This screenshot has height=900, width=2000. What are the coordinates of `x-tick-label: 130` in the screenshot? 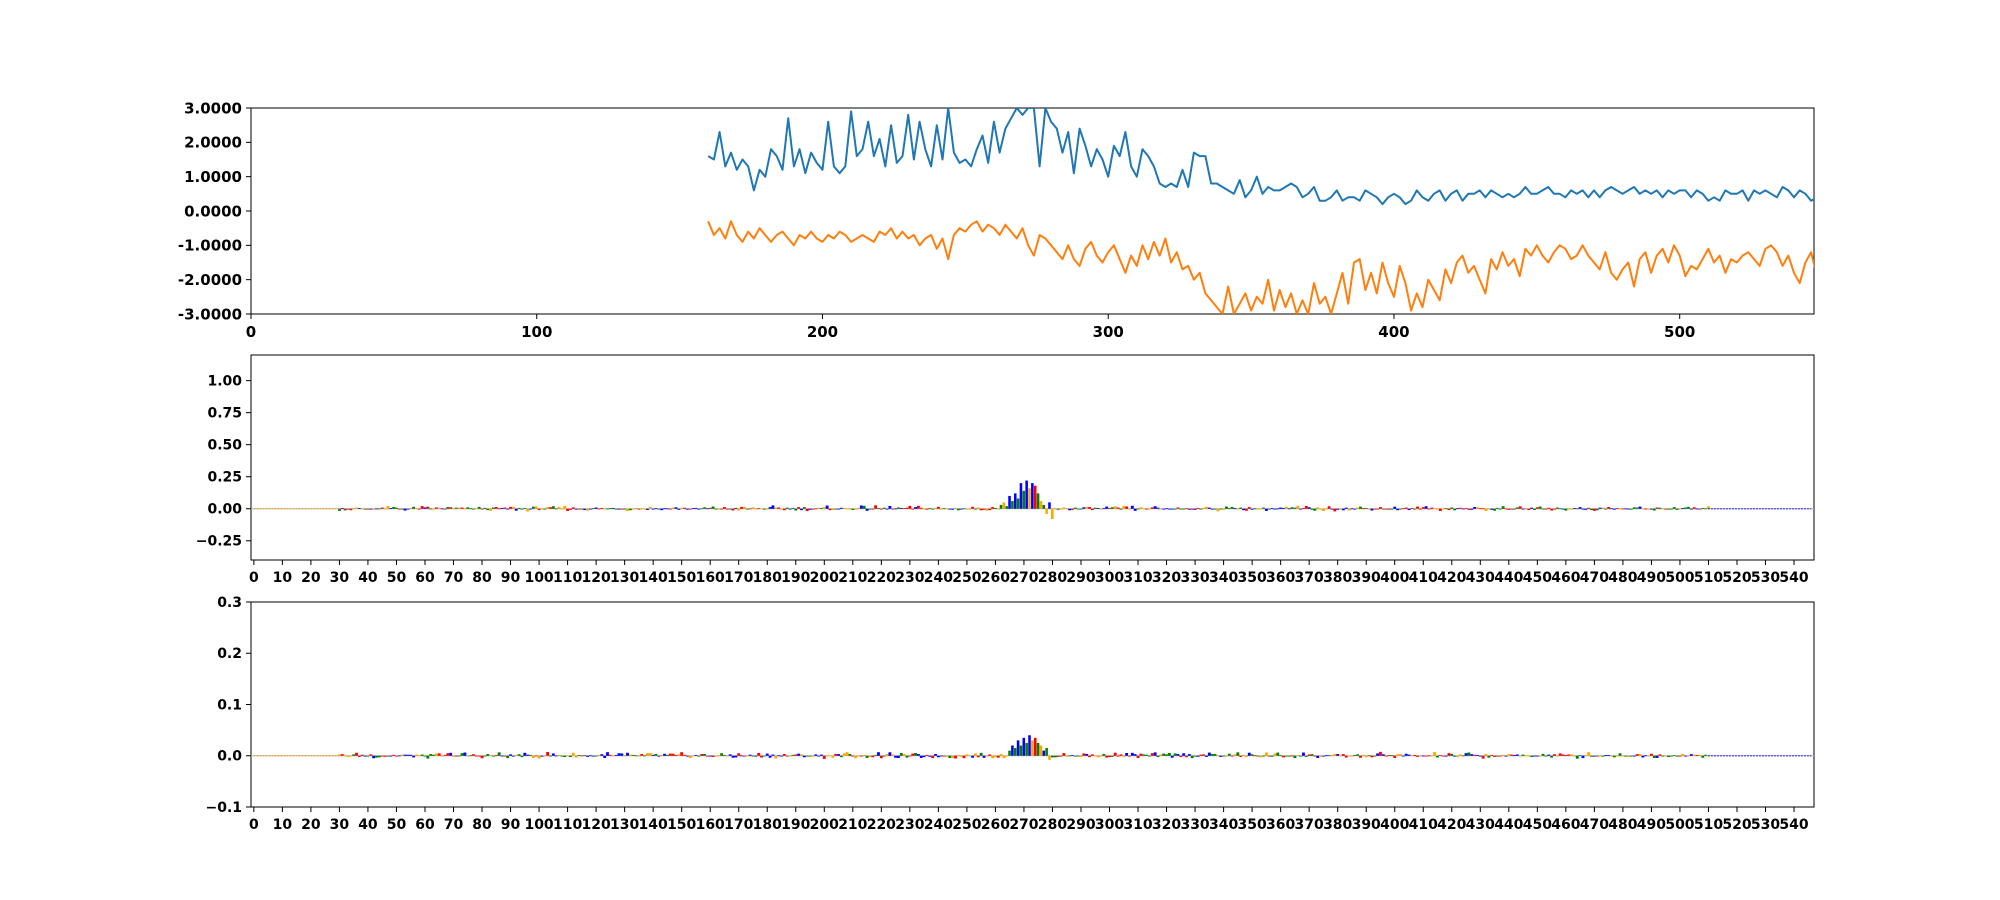 It's located at (624, 825).